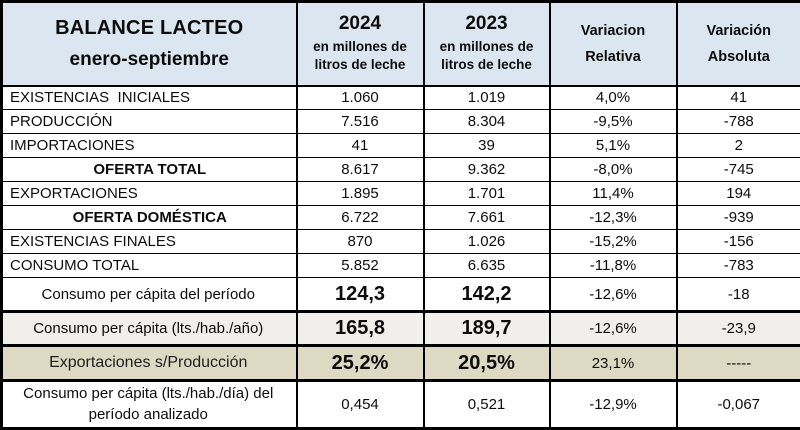 Image resolution: width=800 pixels, height=430 pixels. I want to click on cell-2023-value: 1.701, so click(487, 194).